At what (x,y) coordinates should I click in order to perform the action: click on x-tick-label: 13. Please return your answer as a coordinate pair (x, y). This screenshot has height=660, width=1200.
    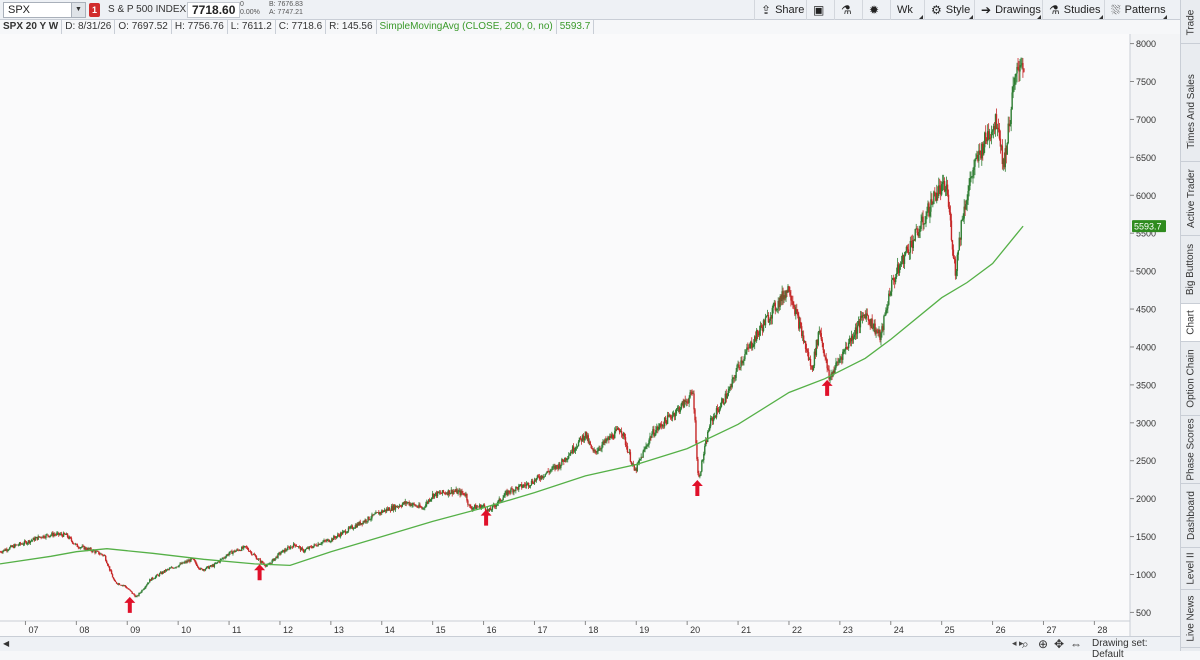
    Looking at the image, I should click on (339, 630).